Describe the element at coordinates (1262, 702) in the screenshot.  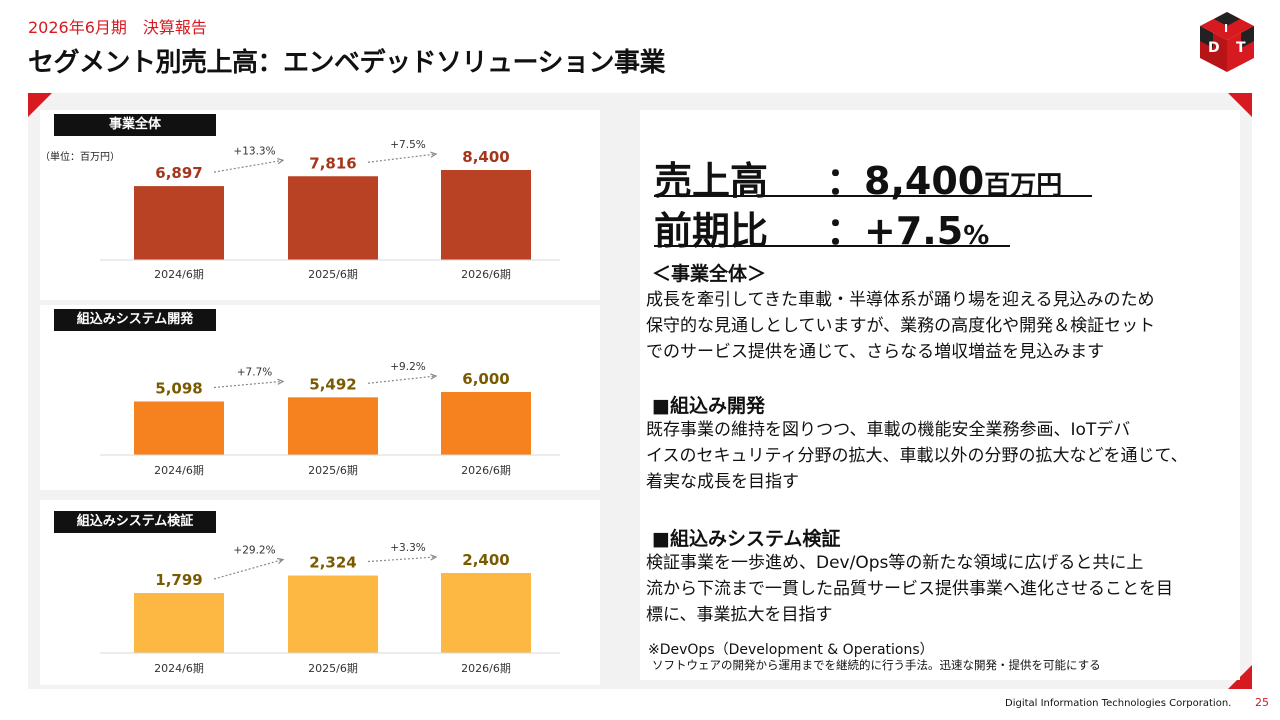
I see `page-number: 25` at that location.